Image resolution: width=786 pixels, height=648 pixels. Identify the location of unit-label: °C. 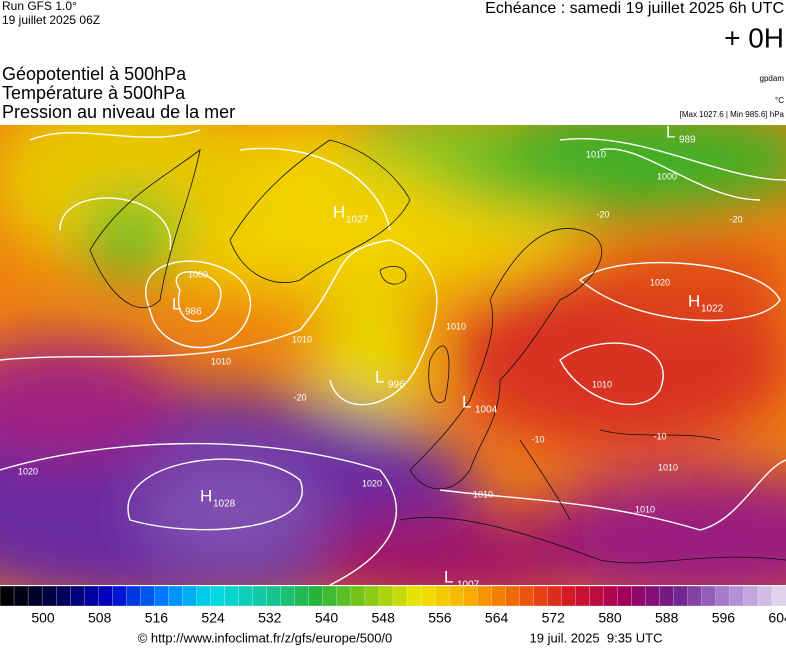
(779, 100).